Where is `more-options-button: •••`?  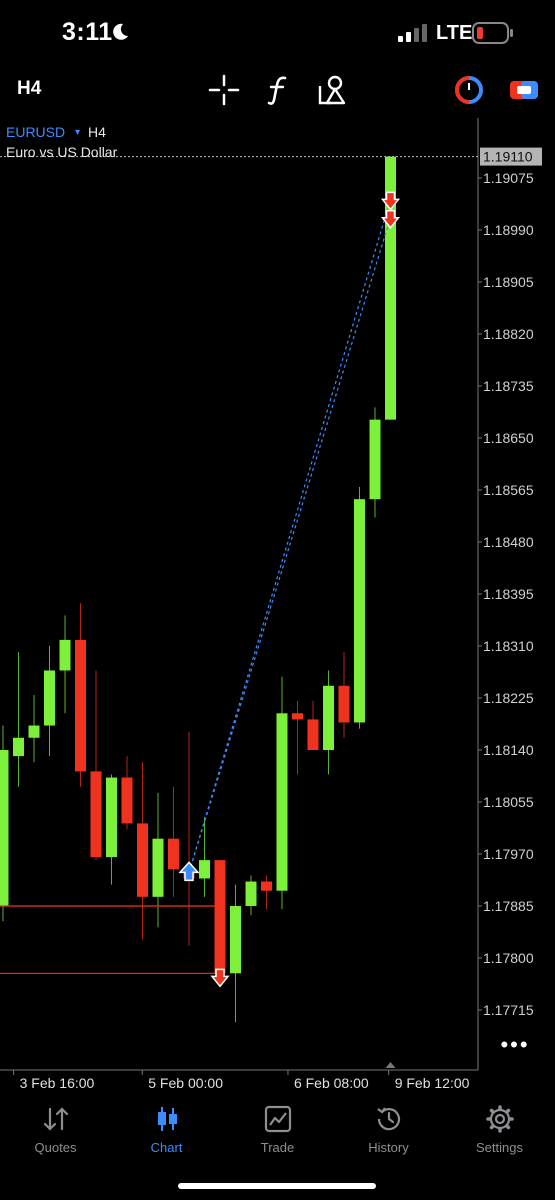
more-options-button: ••• is located at coordinates (515, 1044).